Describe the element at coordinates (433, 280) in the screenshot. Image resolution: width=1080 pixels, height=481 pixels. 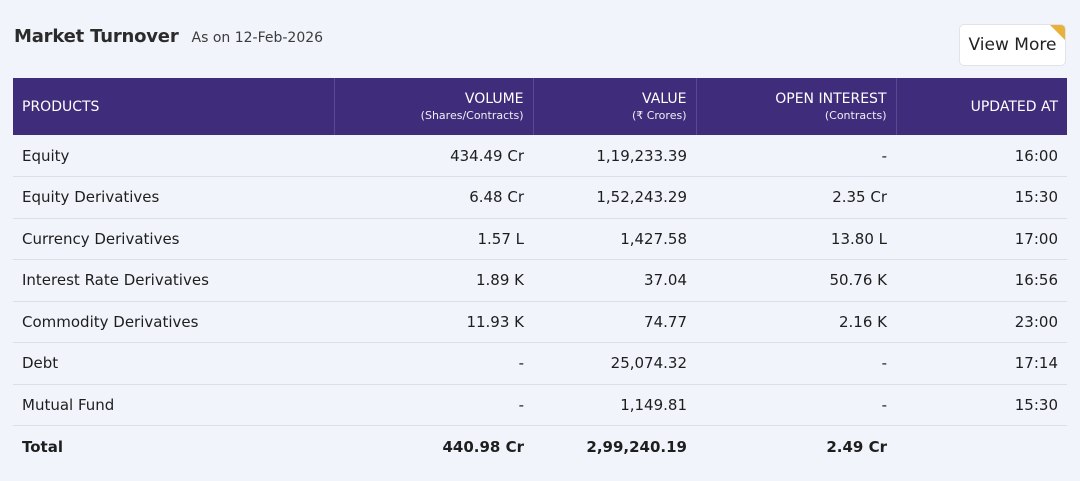
I see `volume-cell: 1.89 K` at that location.